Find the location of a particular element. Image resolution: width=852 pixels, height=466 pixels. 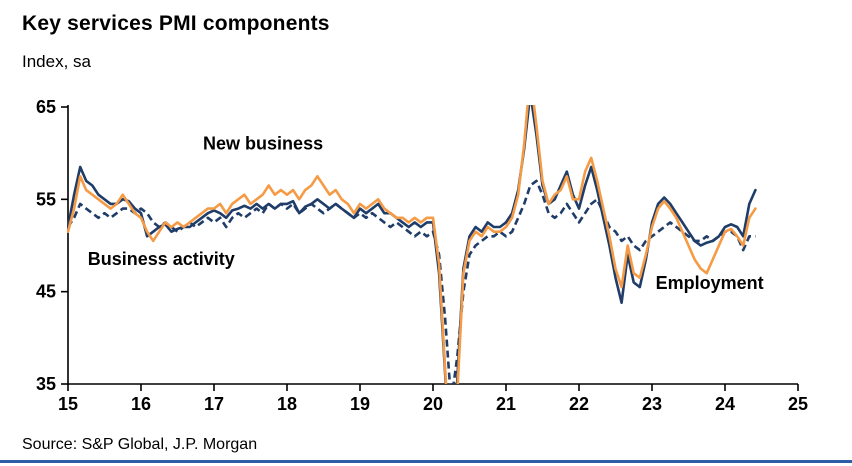

x-tick-label-17: 17 is located at coordinates (214, 404).